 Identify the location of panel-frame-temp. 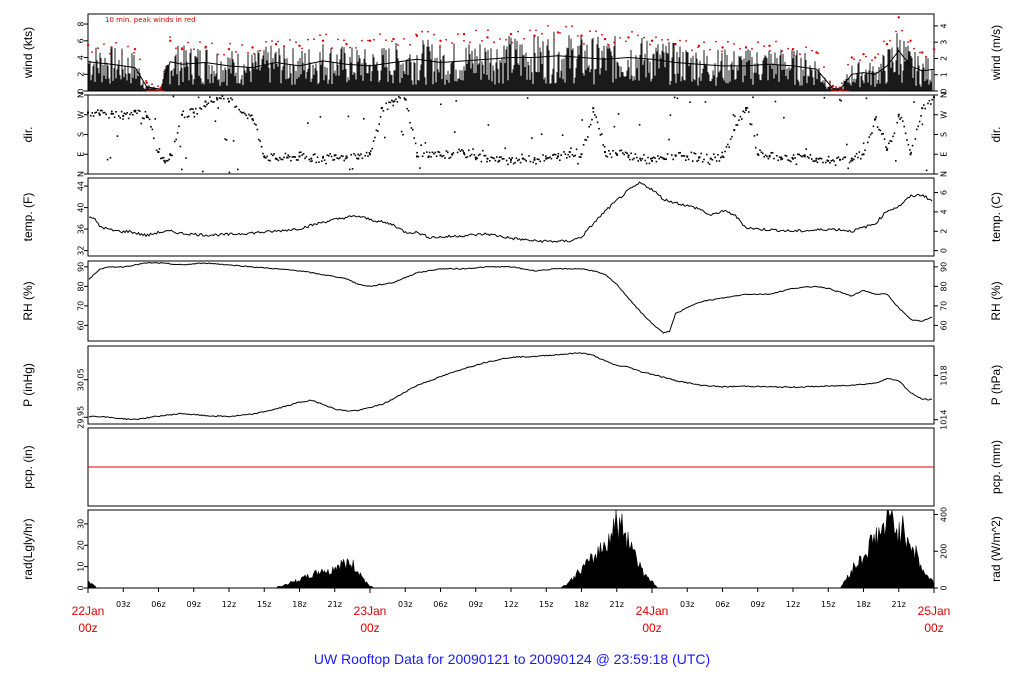
(511, 217).